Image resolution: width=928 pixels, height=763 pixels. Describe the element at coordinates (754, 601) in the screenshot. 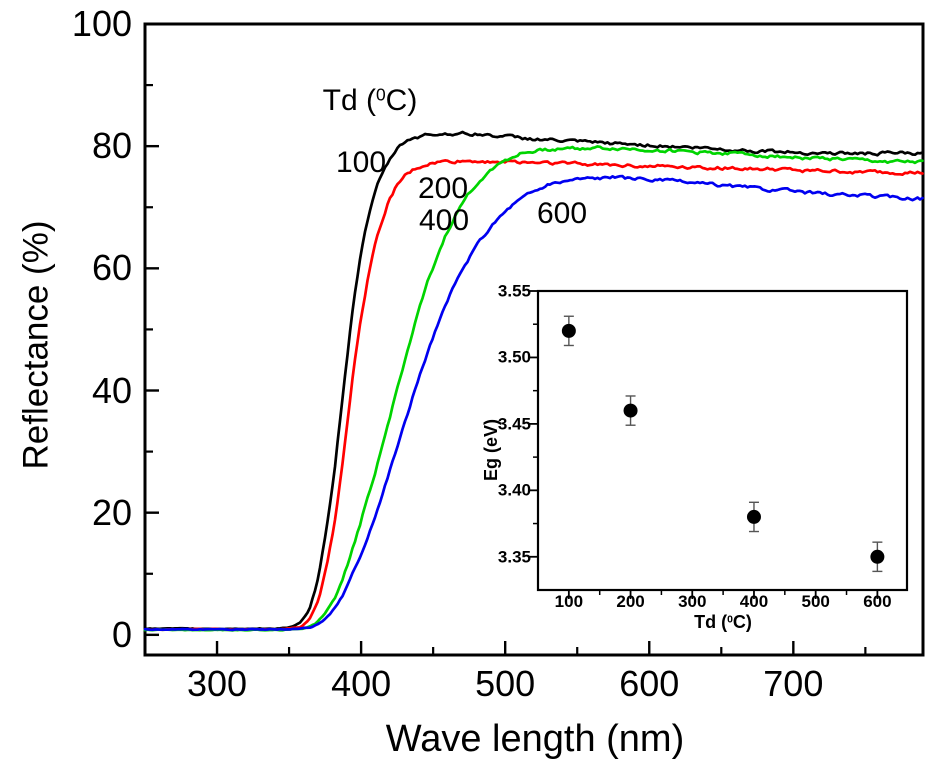

I see `inset-x-tick-label-400: 400` at that location.